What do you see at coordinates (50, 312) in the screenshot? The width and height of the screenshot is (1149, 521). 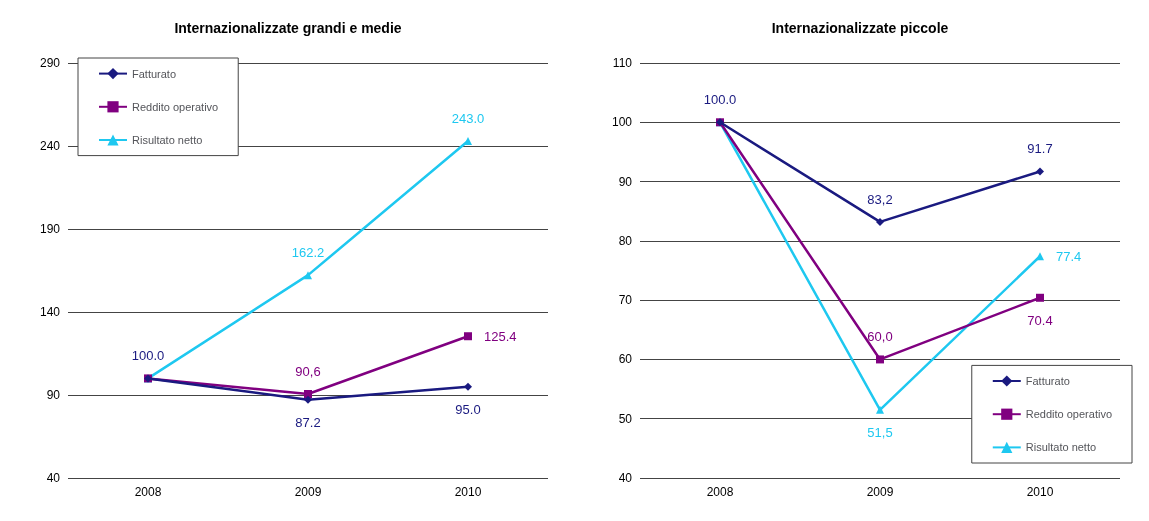 I see `y-tick-label: 140` at bounding box center [50, 312].